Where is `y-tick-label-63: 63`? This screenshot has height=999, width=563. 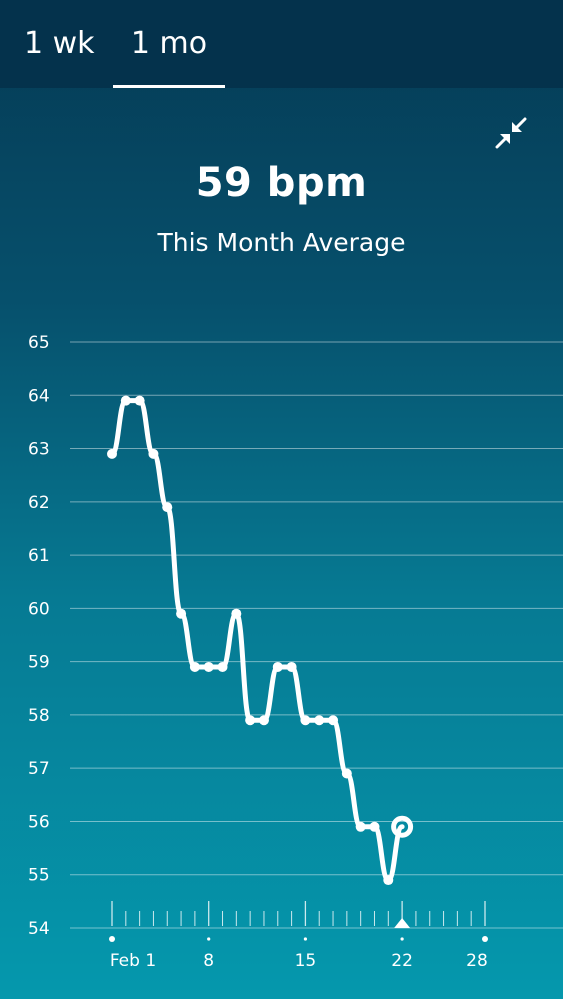 y-tick-label-63: 63 is located at coordinates (39, 450).